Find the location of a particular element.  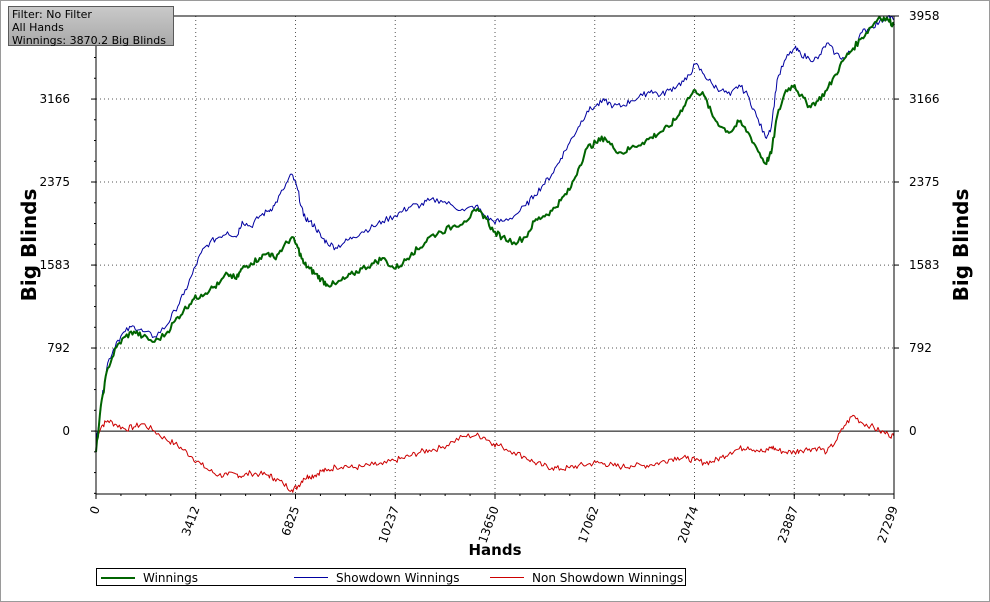

x-axis-title: Hands is located at coordinates (494, 550).